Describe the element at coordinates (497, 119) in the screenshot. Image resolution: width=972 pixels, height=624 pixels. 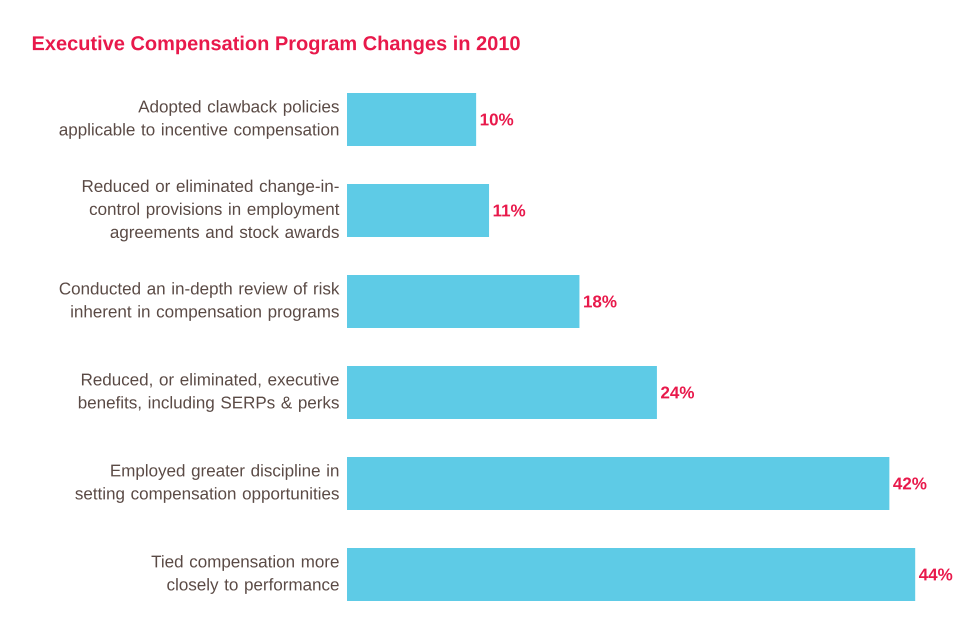
I see `data-label: 10%` at that location.